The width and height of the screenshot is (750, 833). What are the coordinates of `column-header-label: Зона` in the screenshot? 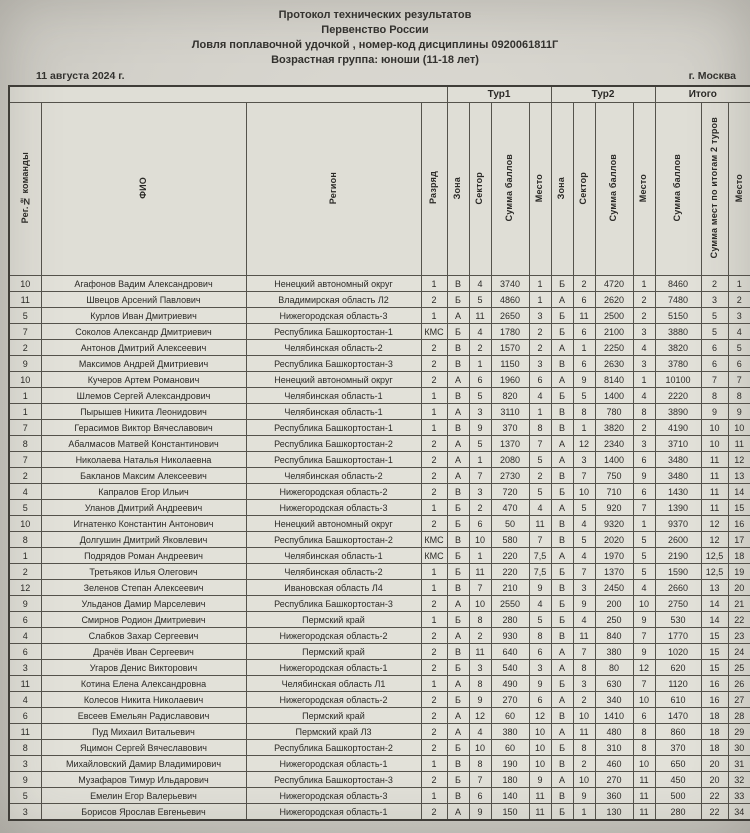 It's located at (457, 188).